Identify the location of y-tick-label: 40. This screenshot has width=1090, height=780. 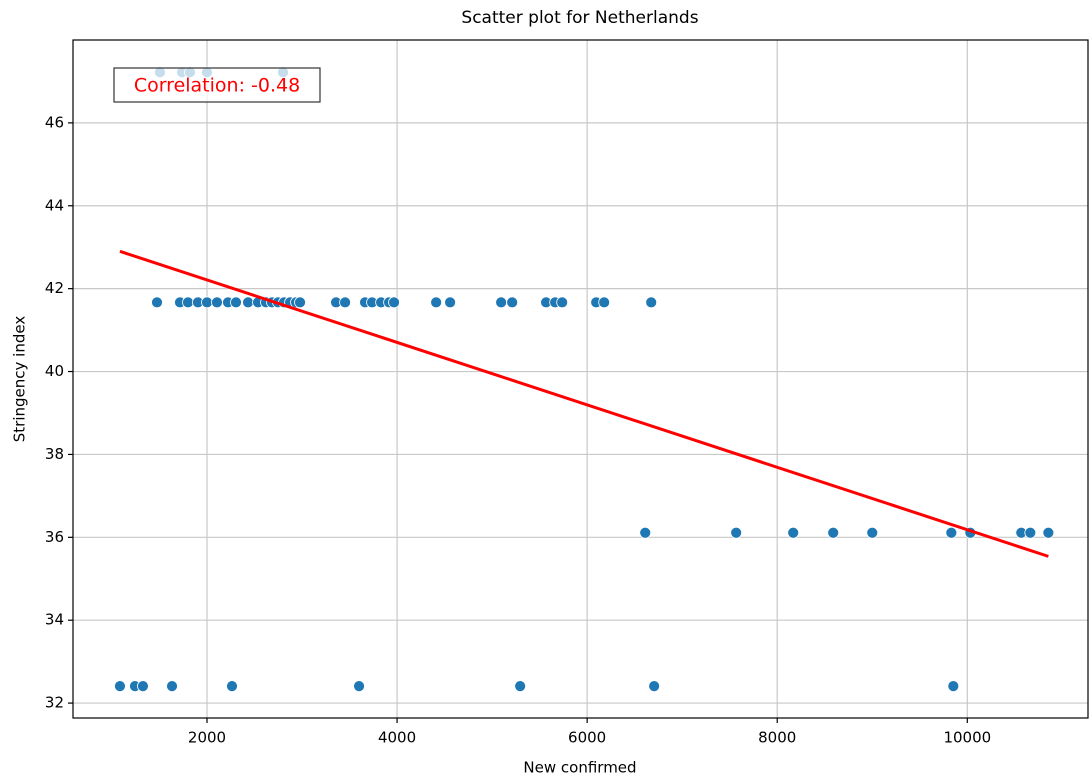
(54, 371).